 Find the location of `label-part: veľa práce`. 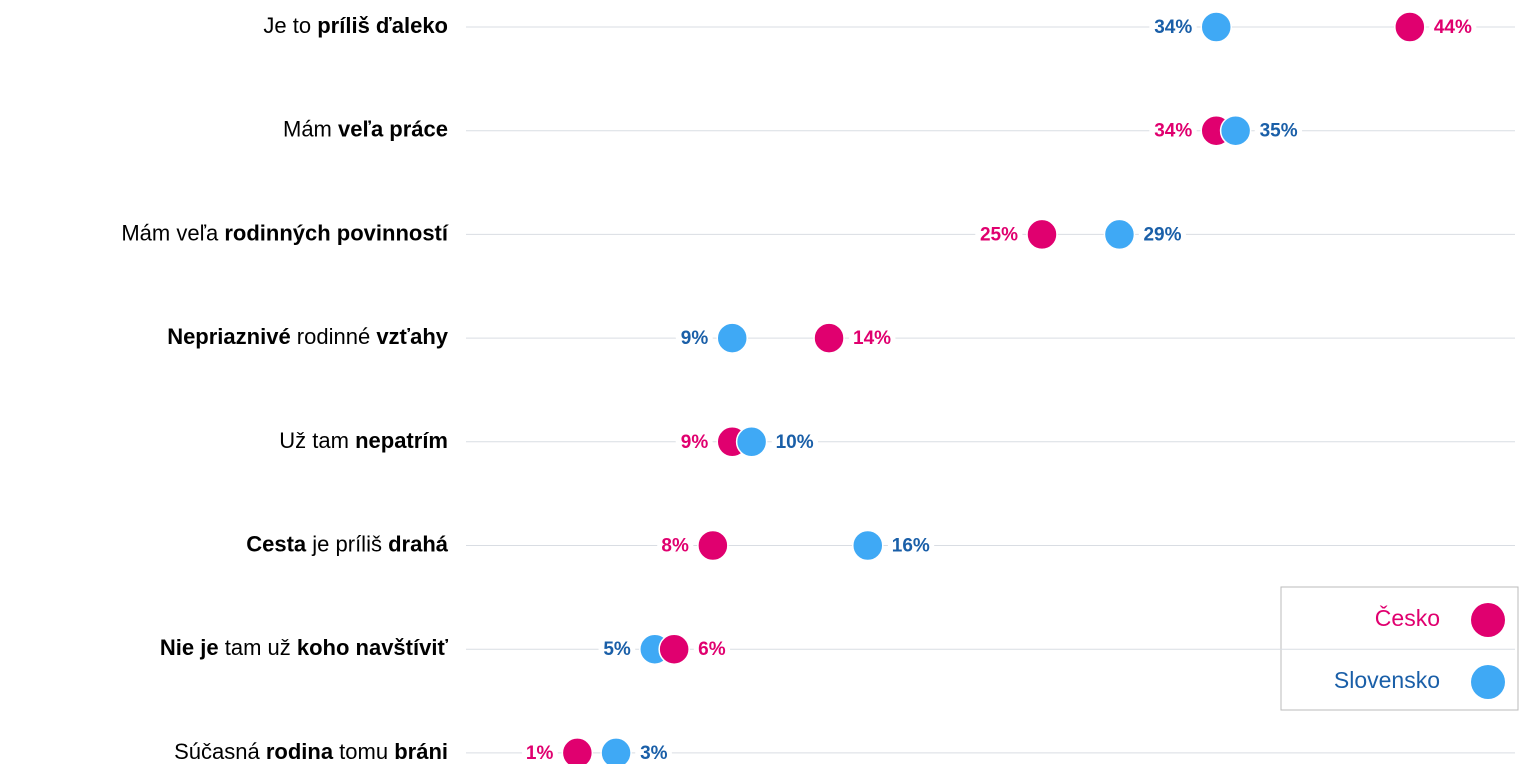

label-part: veľa práce is located at coordinates (393, 129).